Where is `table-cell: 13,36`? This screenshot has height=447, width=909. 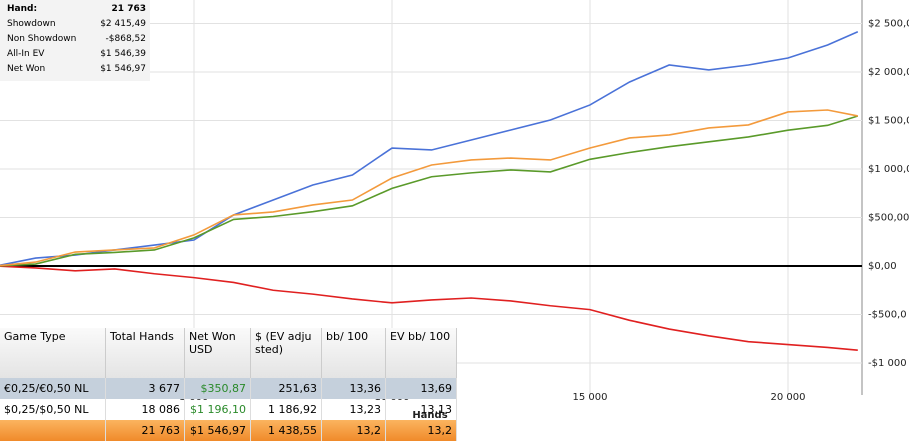
table-cell: 13,36 is located at coordinates (353, 388).